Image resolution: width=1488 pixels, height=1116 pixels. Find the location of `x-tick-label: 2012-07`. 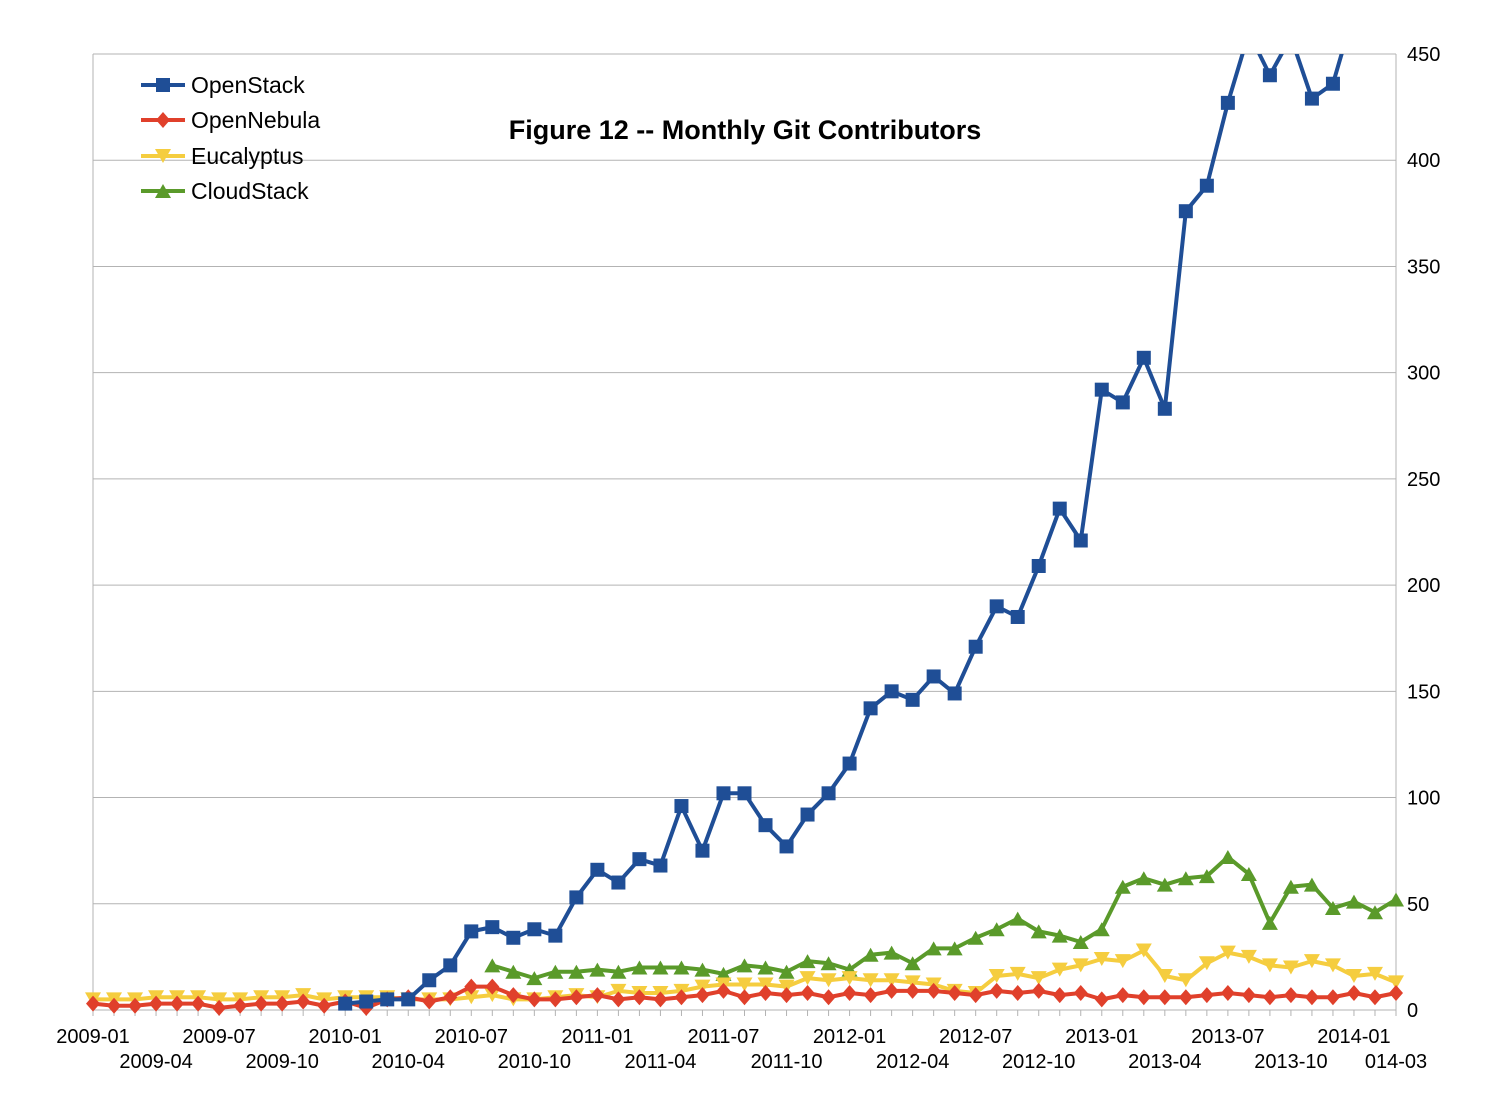

x-tick-label: 2012-07 is located at coordinates (975, 1037).